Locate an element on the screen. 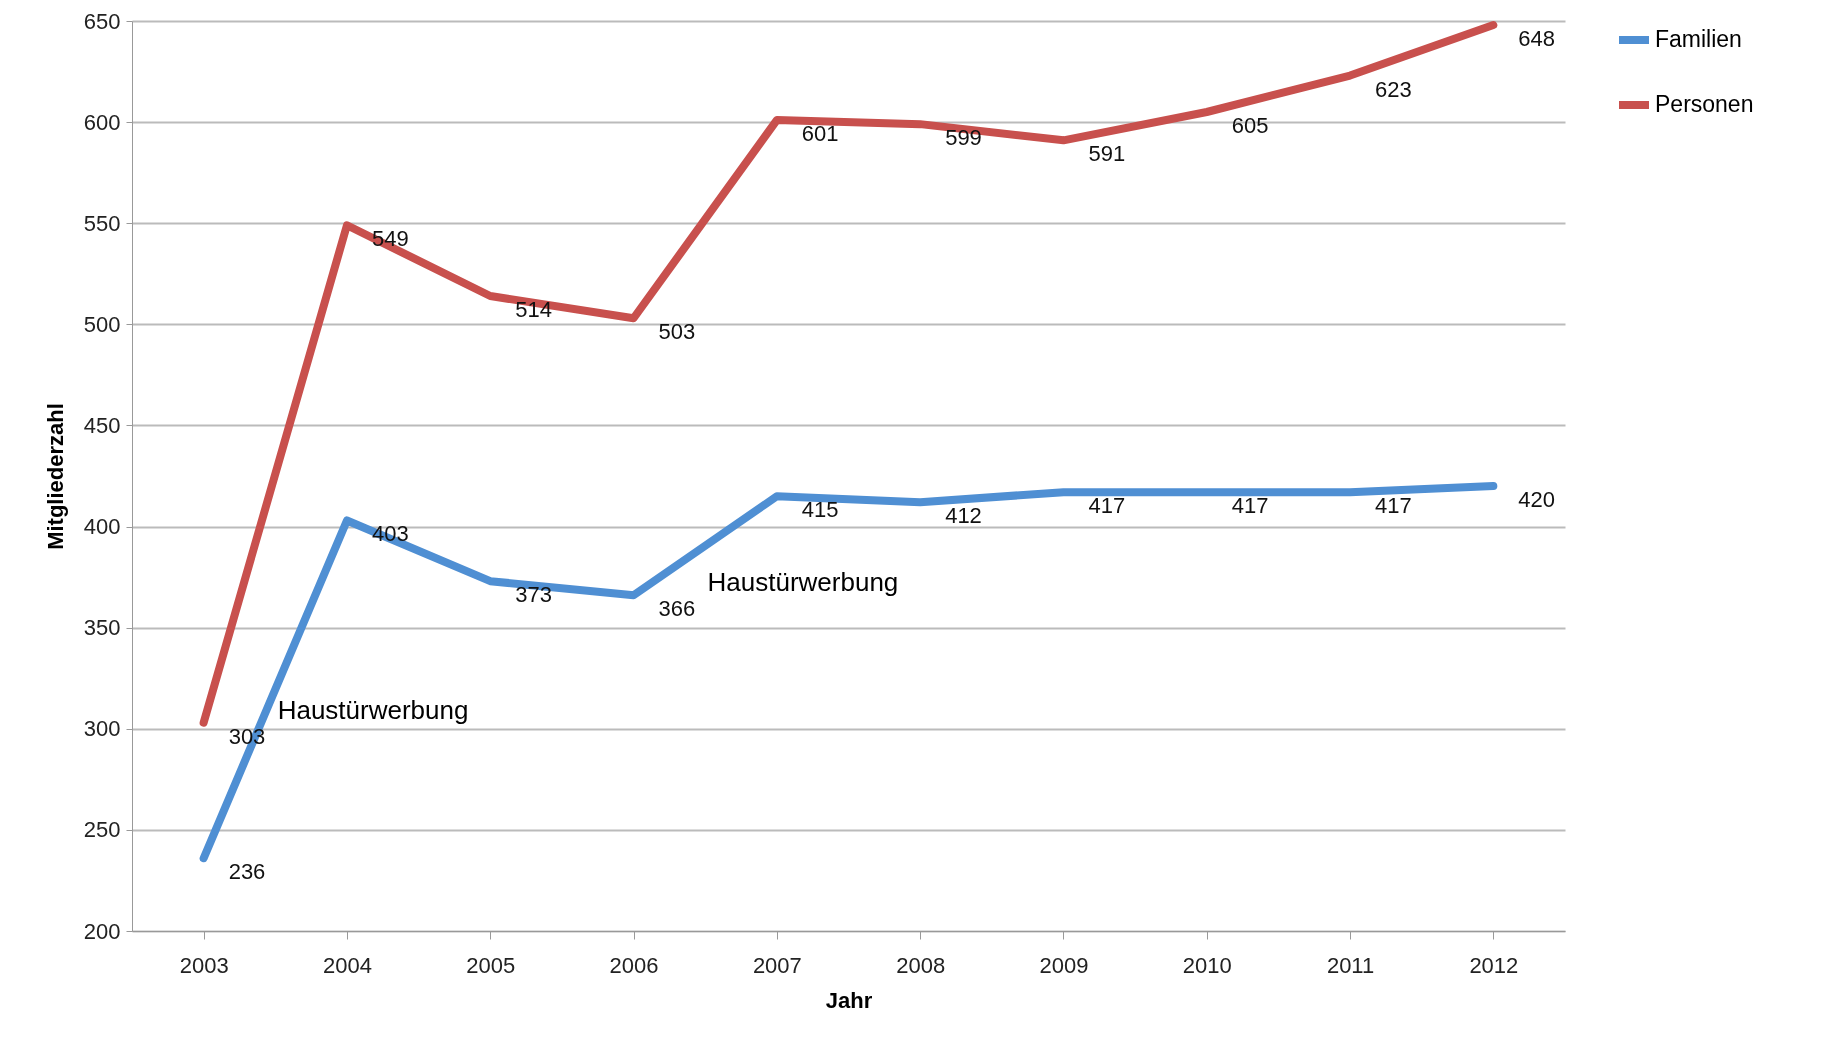  data-label: 415 is located at coordinates (820, 510).